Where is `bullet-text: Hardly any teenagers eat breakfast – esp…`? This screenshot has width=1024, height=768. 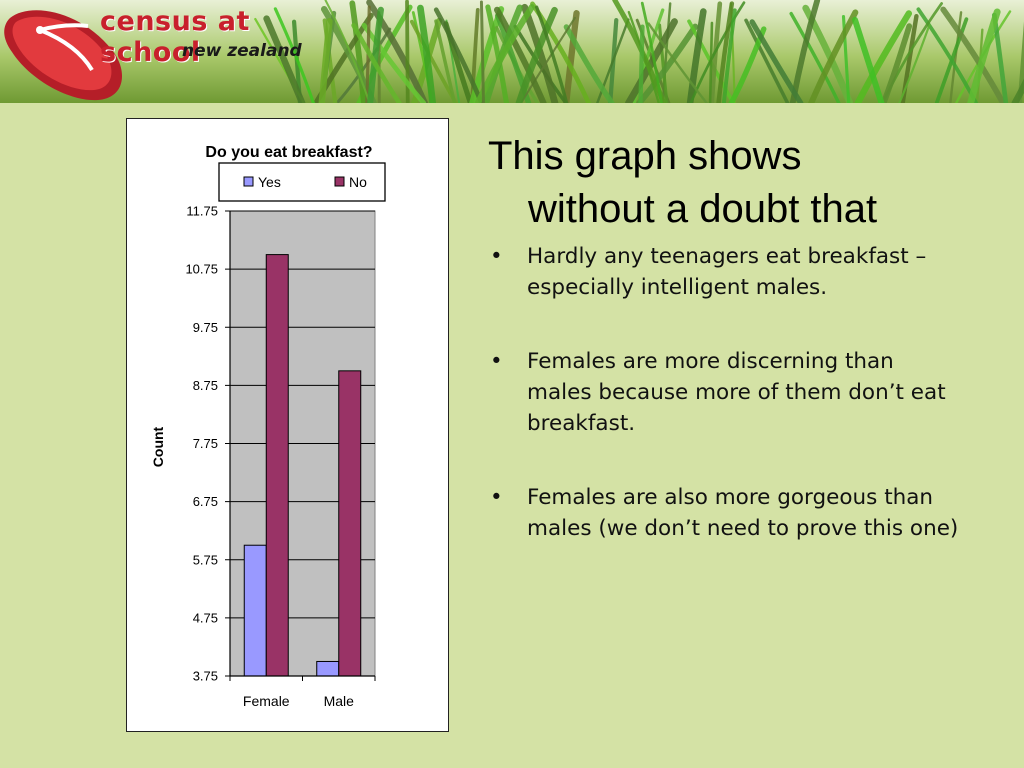 bullet-text: Hardly any teenagers eat breakfast – esp… is located at coordinates (727, 272).